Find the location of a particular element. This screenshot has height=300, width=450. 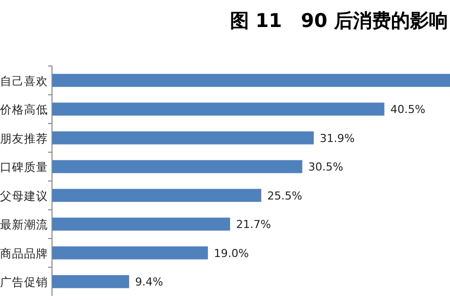

y-tick-label: 最新潮流 is located at coordinates (24, 225).